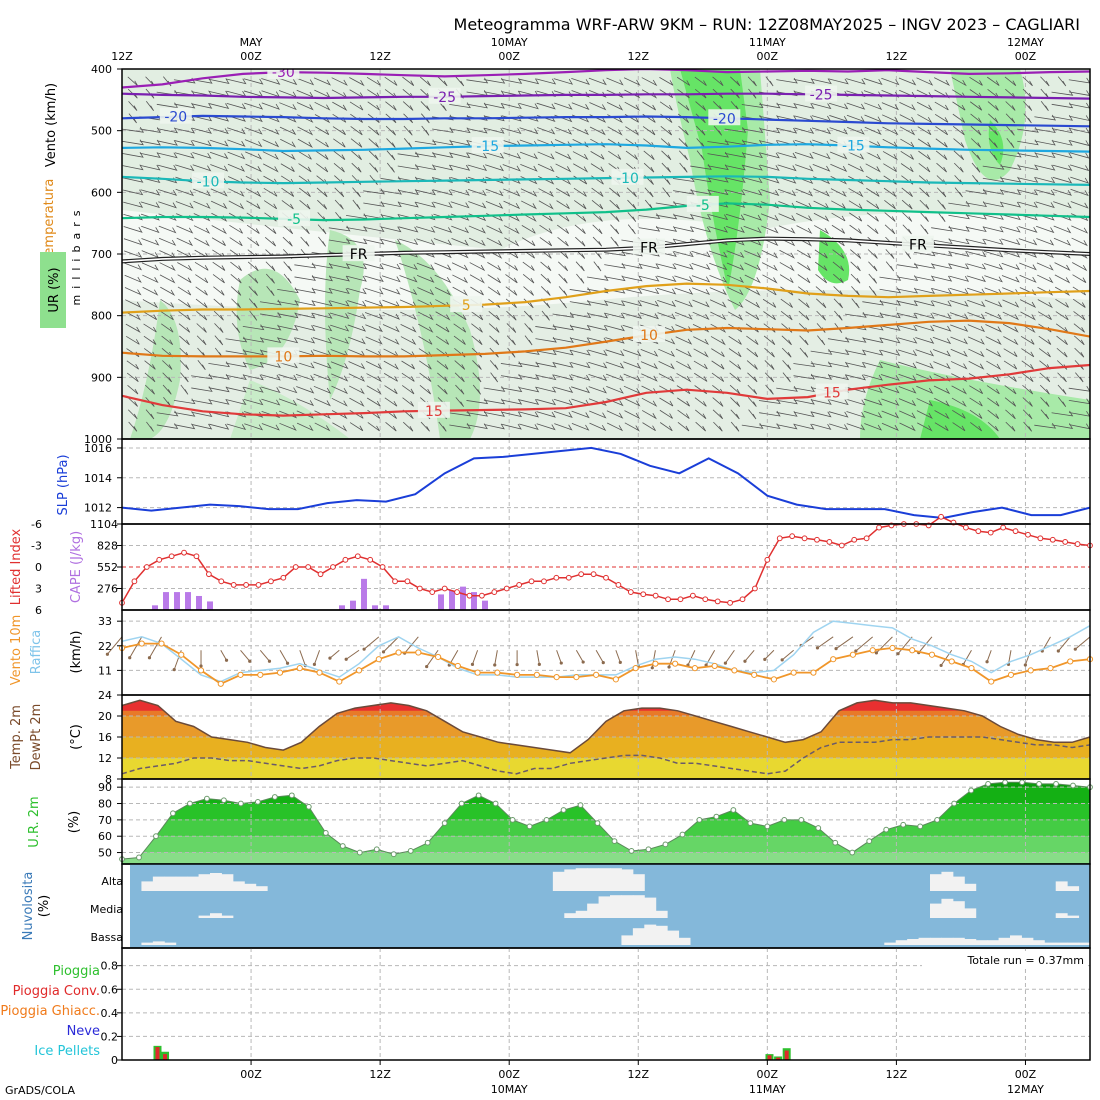  I want to click on cape-label: CAPE (J/kg), so click(76, 567).